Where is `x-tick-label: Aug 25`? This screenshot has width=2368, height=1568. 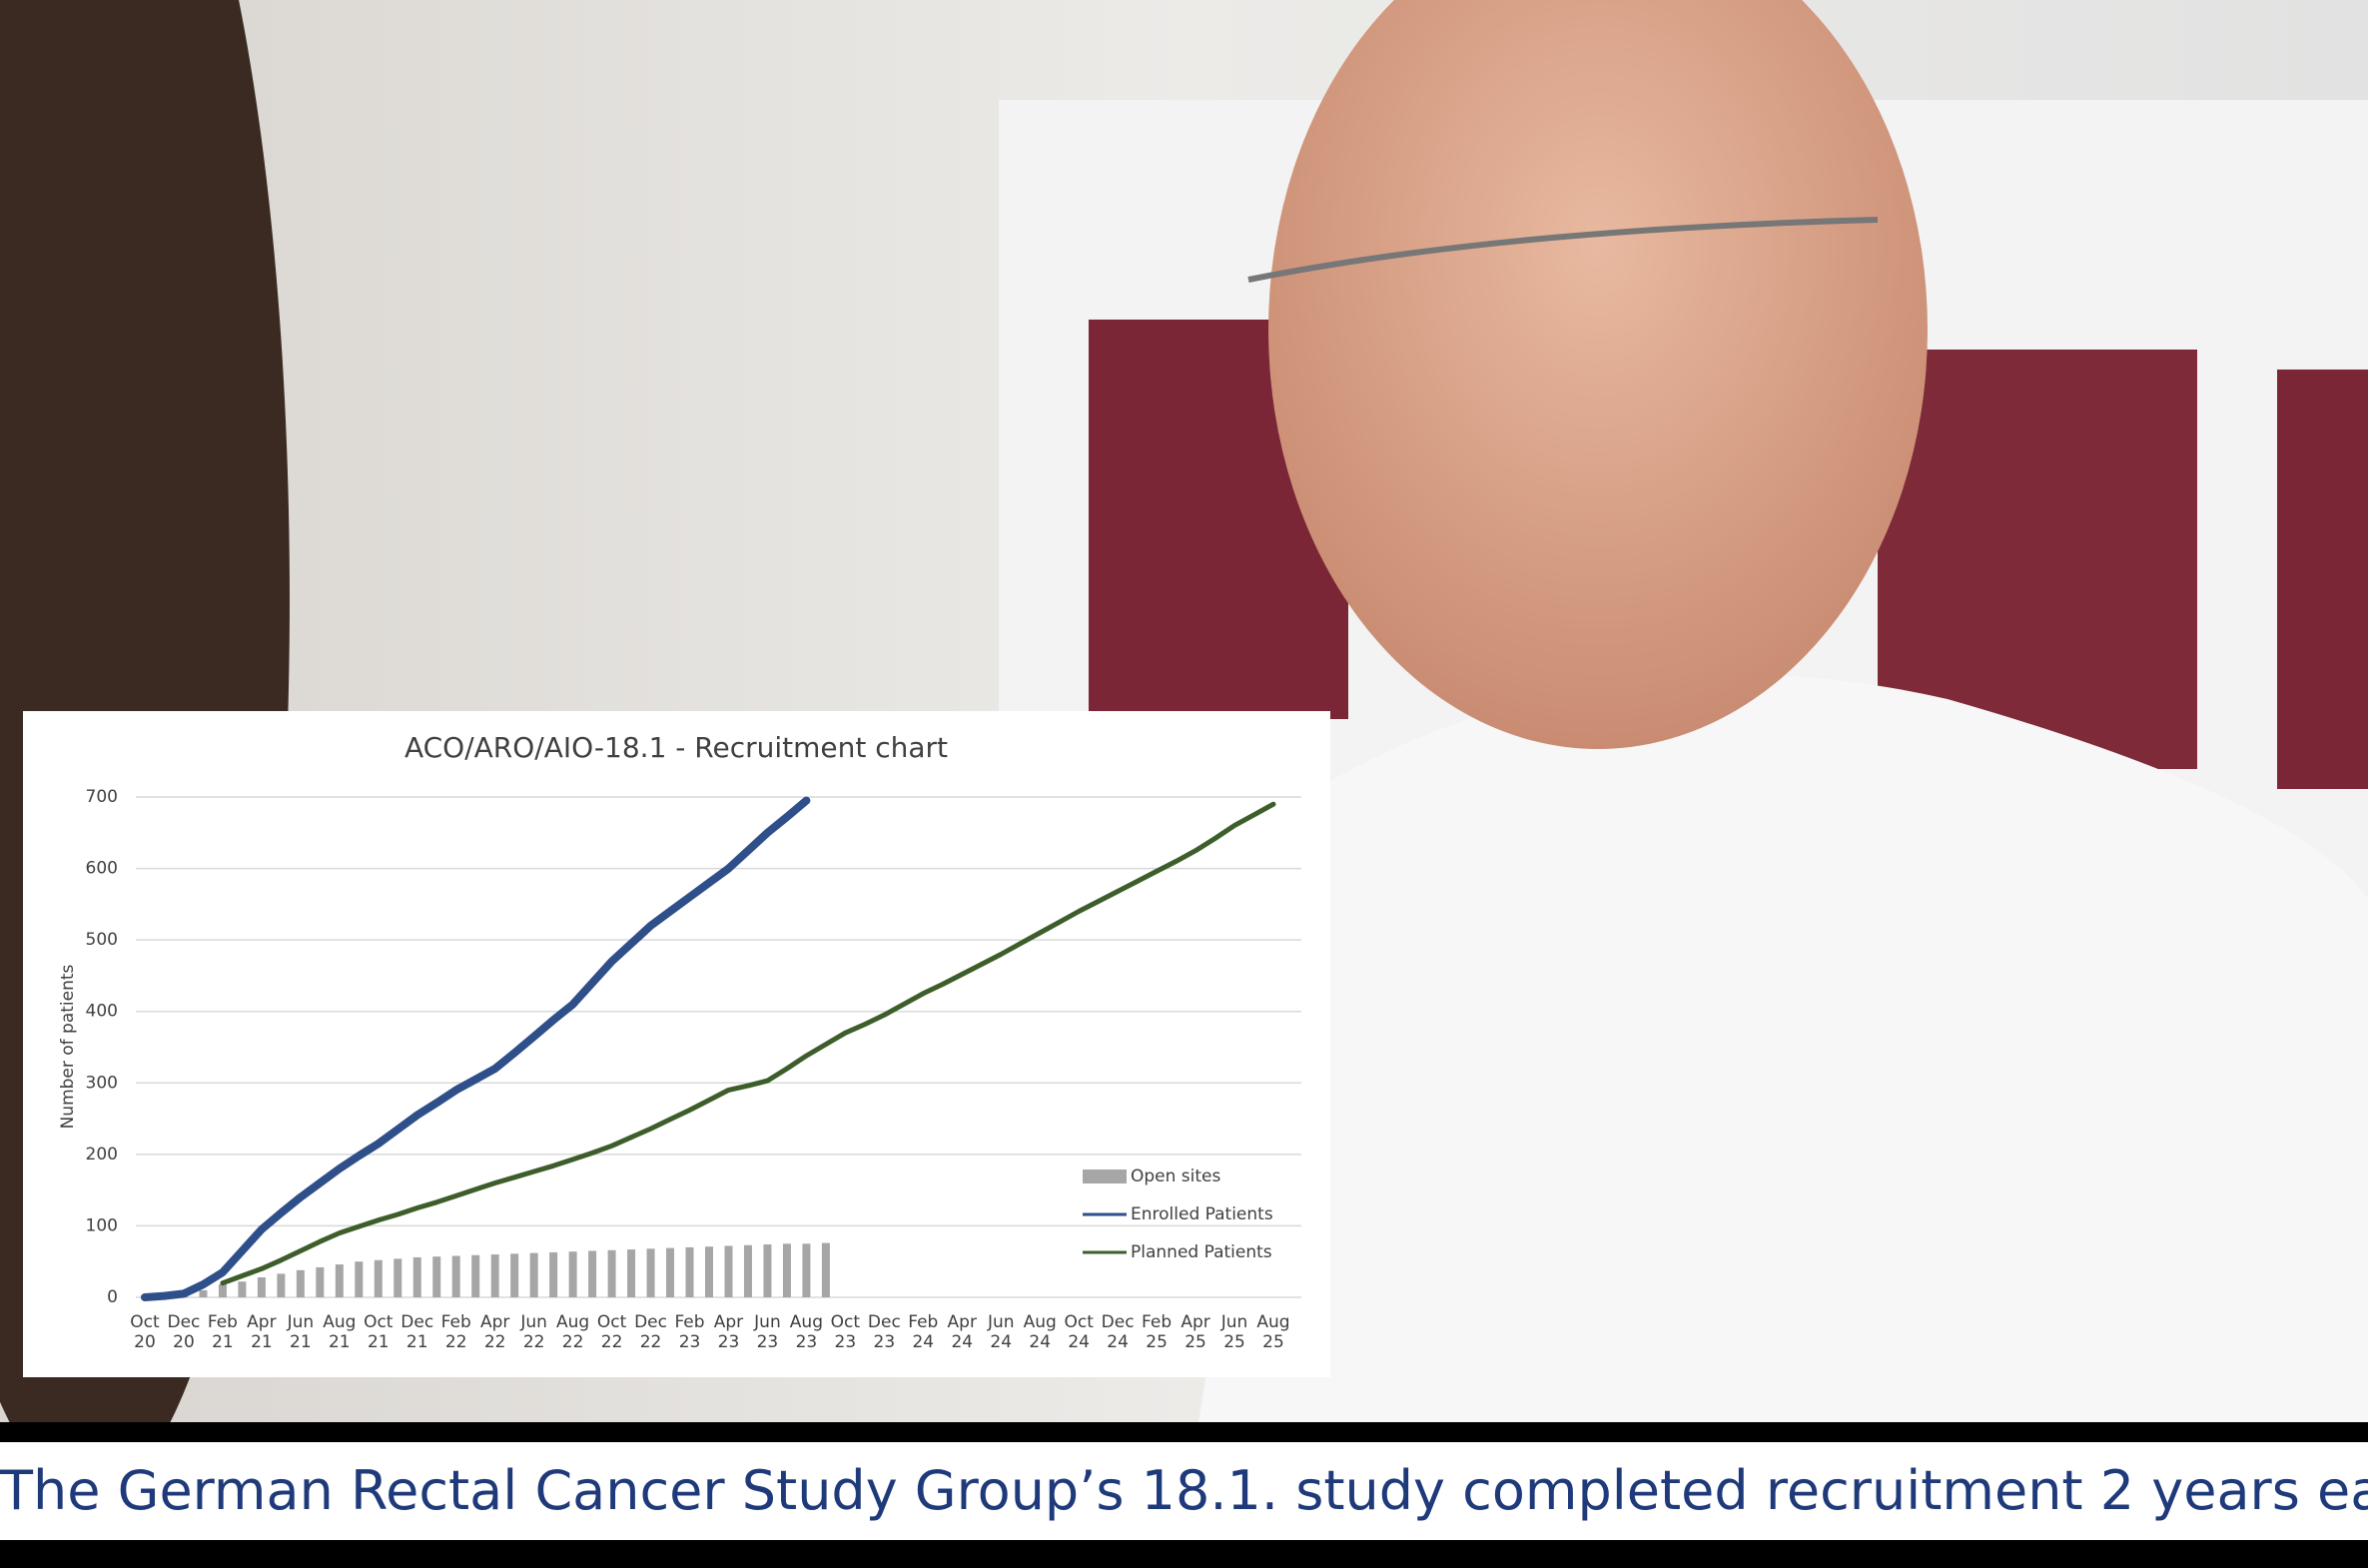
x-tick-label: Aug 25 is located at coordinates (1273, 1332).